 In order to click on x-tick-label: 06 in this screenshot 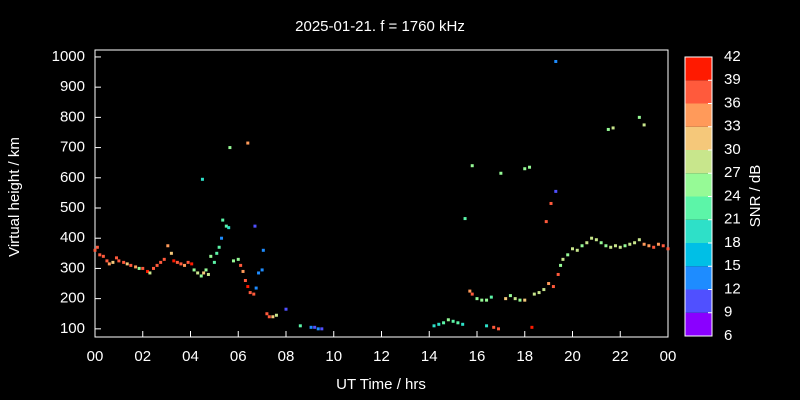, I will do `click(238, 356)`.